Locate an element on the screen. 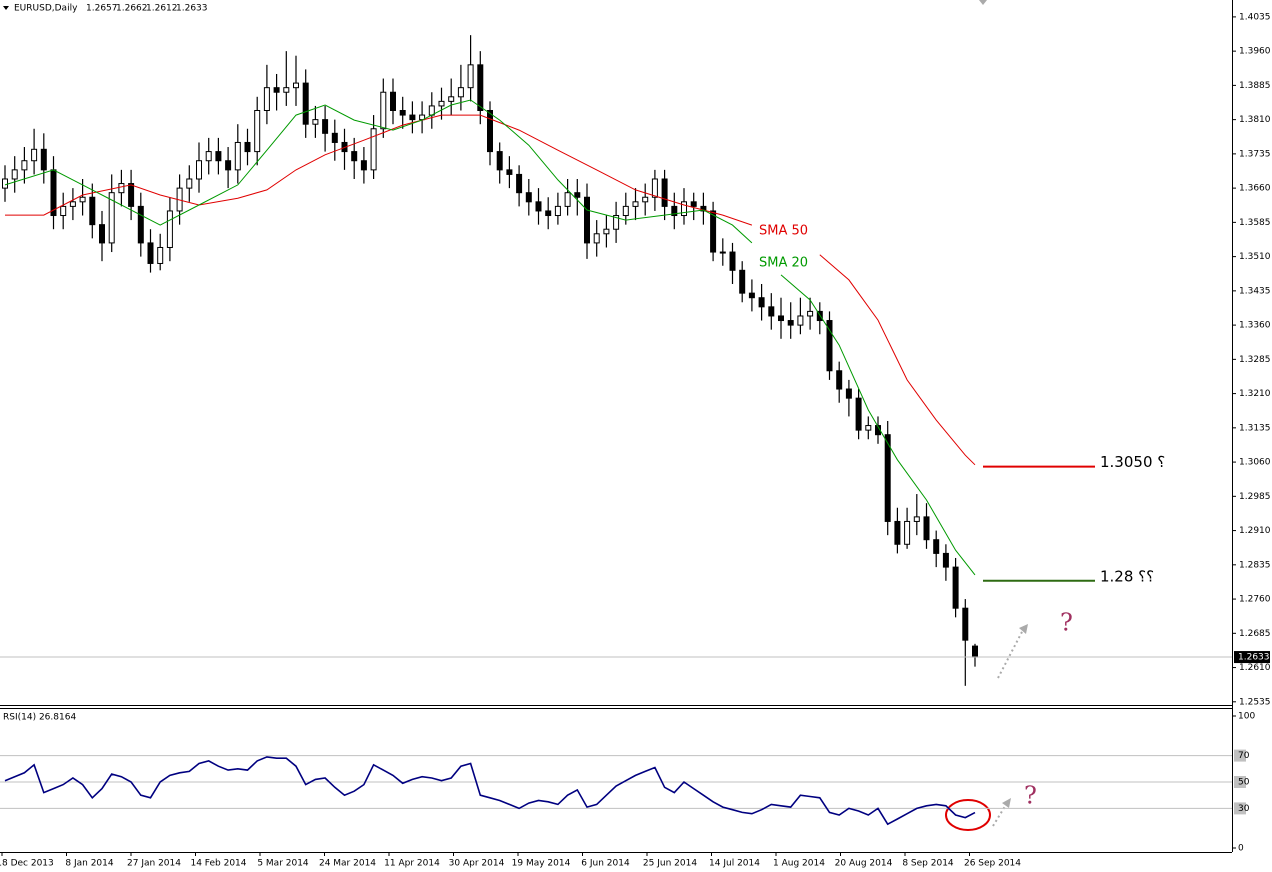 The width and height of the screenshot is (1272, 872). x-tick-label: 8 Jan 2014 is located at coordinates (89, 864).